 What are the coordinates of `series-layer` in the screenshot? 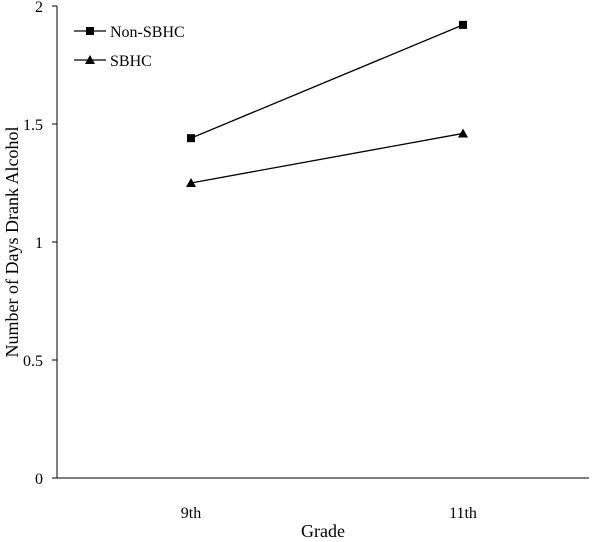 It's located at (327, 103).